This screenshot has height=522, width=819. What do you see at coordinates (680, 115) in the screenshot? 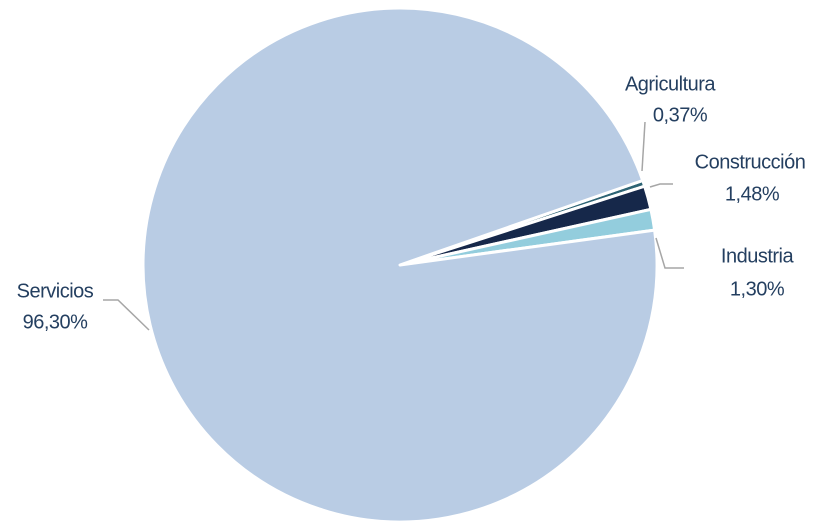
I see `value-label: 0,37%` at bounding box center [680, 115].